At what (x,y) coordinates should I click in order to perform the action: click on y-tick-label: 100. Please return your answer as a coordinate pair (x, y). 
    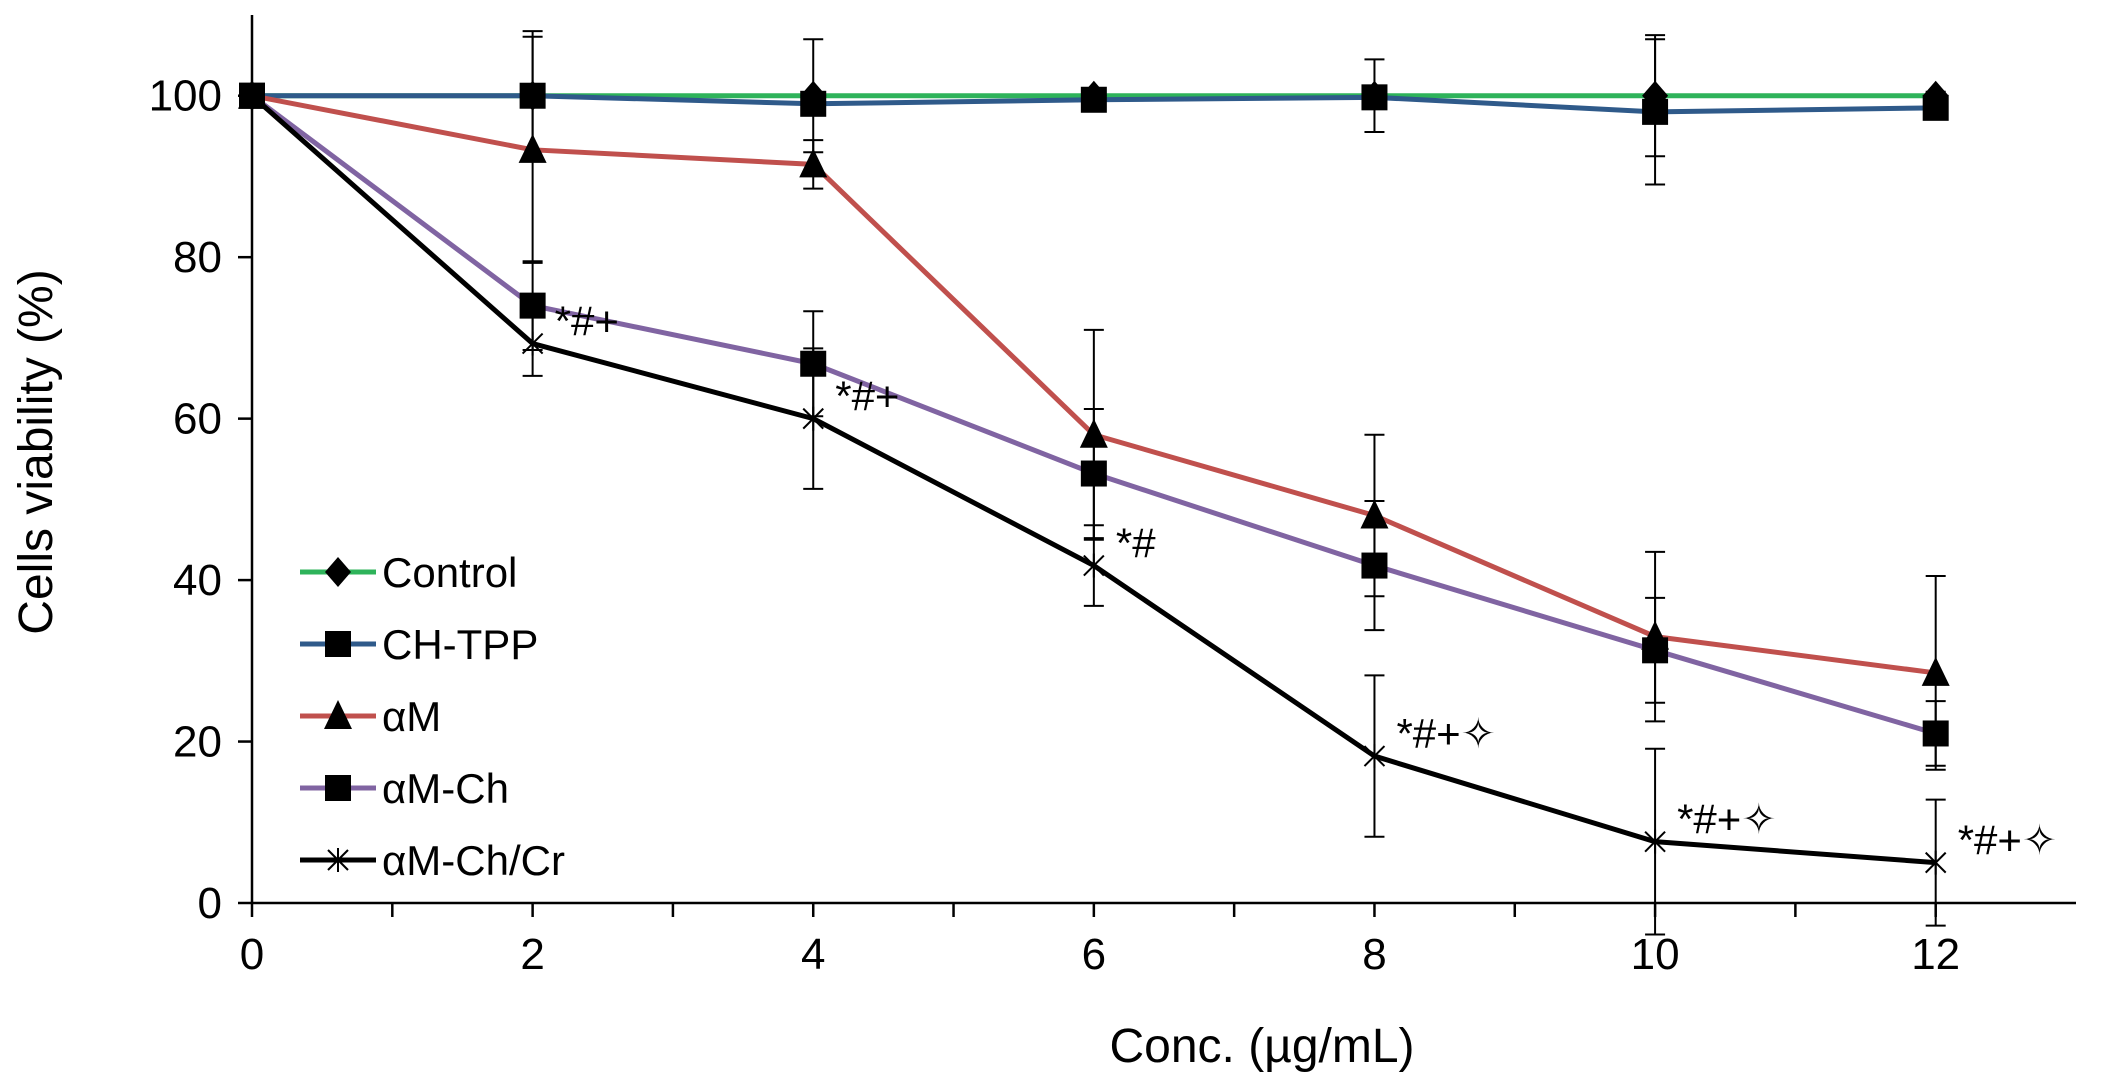
    Looking at the image, I should click on (185, 96).